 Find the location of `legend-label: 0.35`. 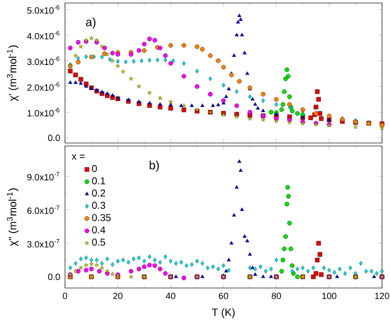

legend-label: 0.35 is located at coordinates (101, 218).